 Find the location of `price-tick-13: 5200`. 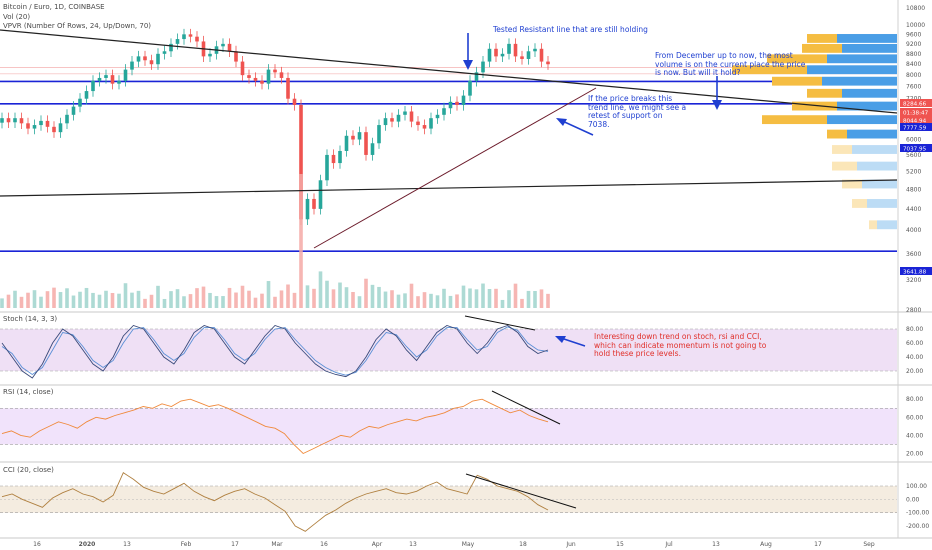

price-tick-13: 5200 is located at coordinates (913, 172).